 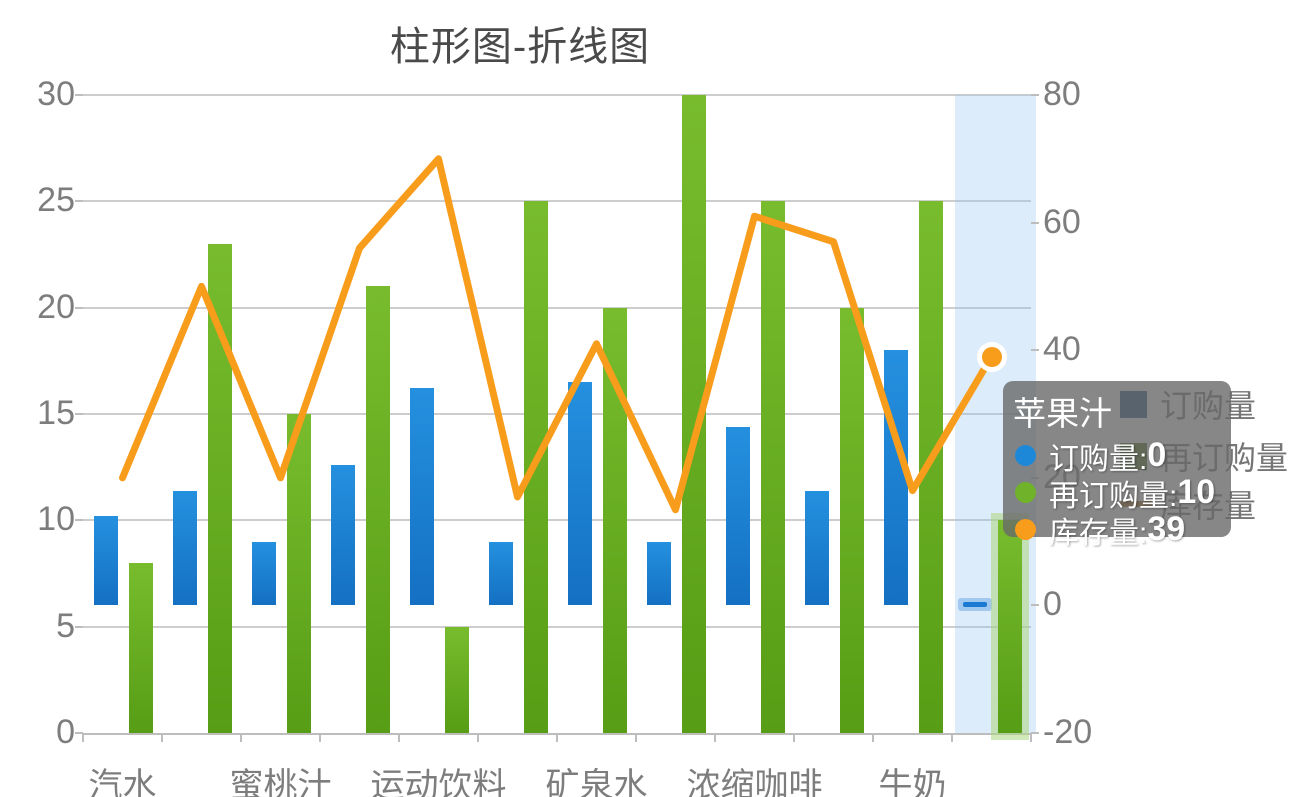 I want to click on green-dot-icon, so click(x=1025, y=492).